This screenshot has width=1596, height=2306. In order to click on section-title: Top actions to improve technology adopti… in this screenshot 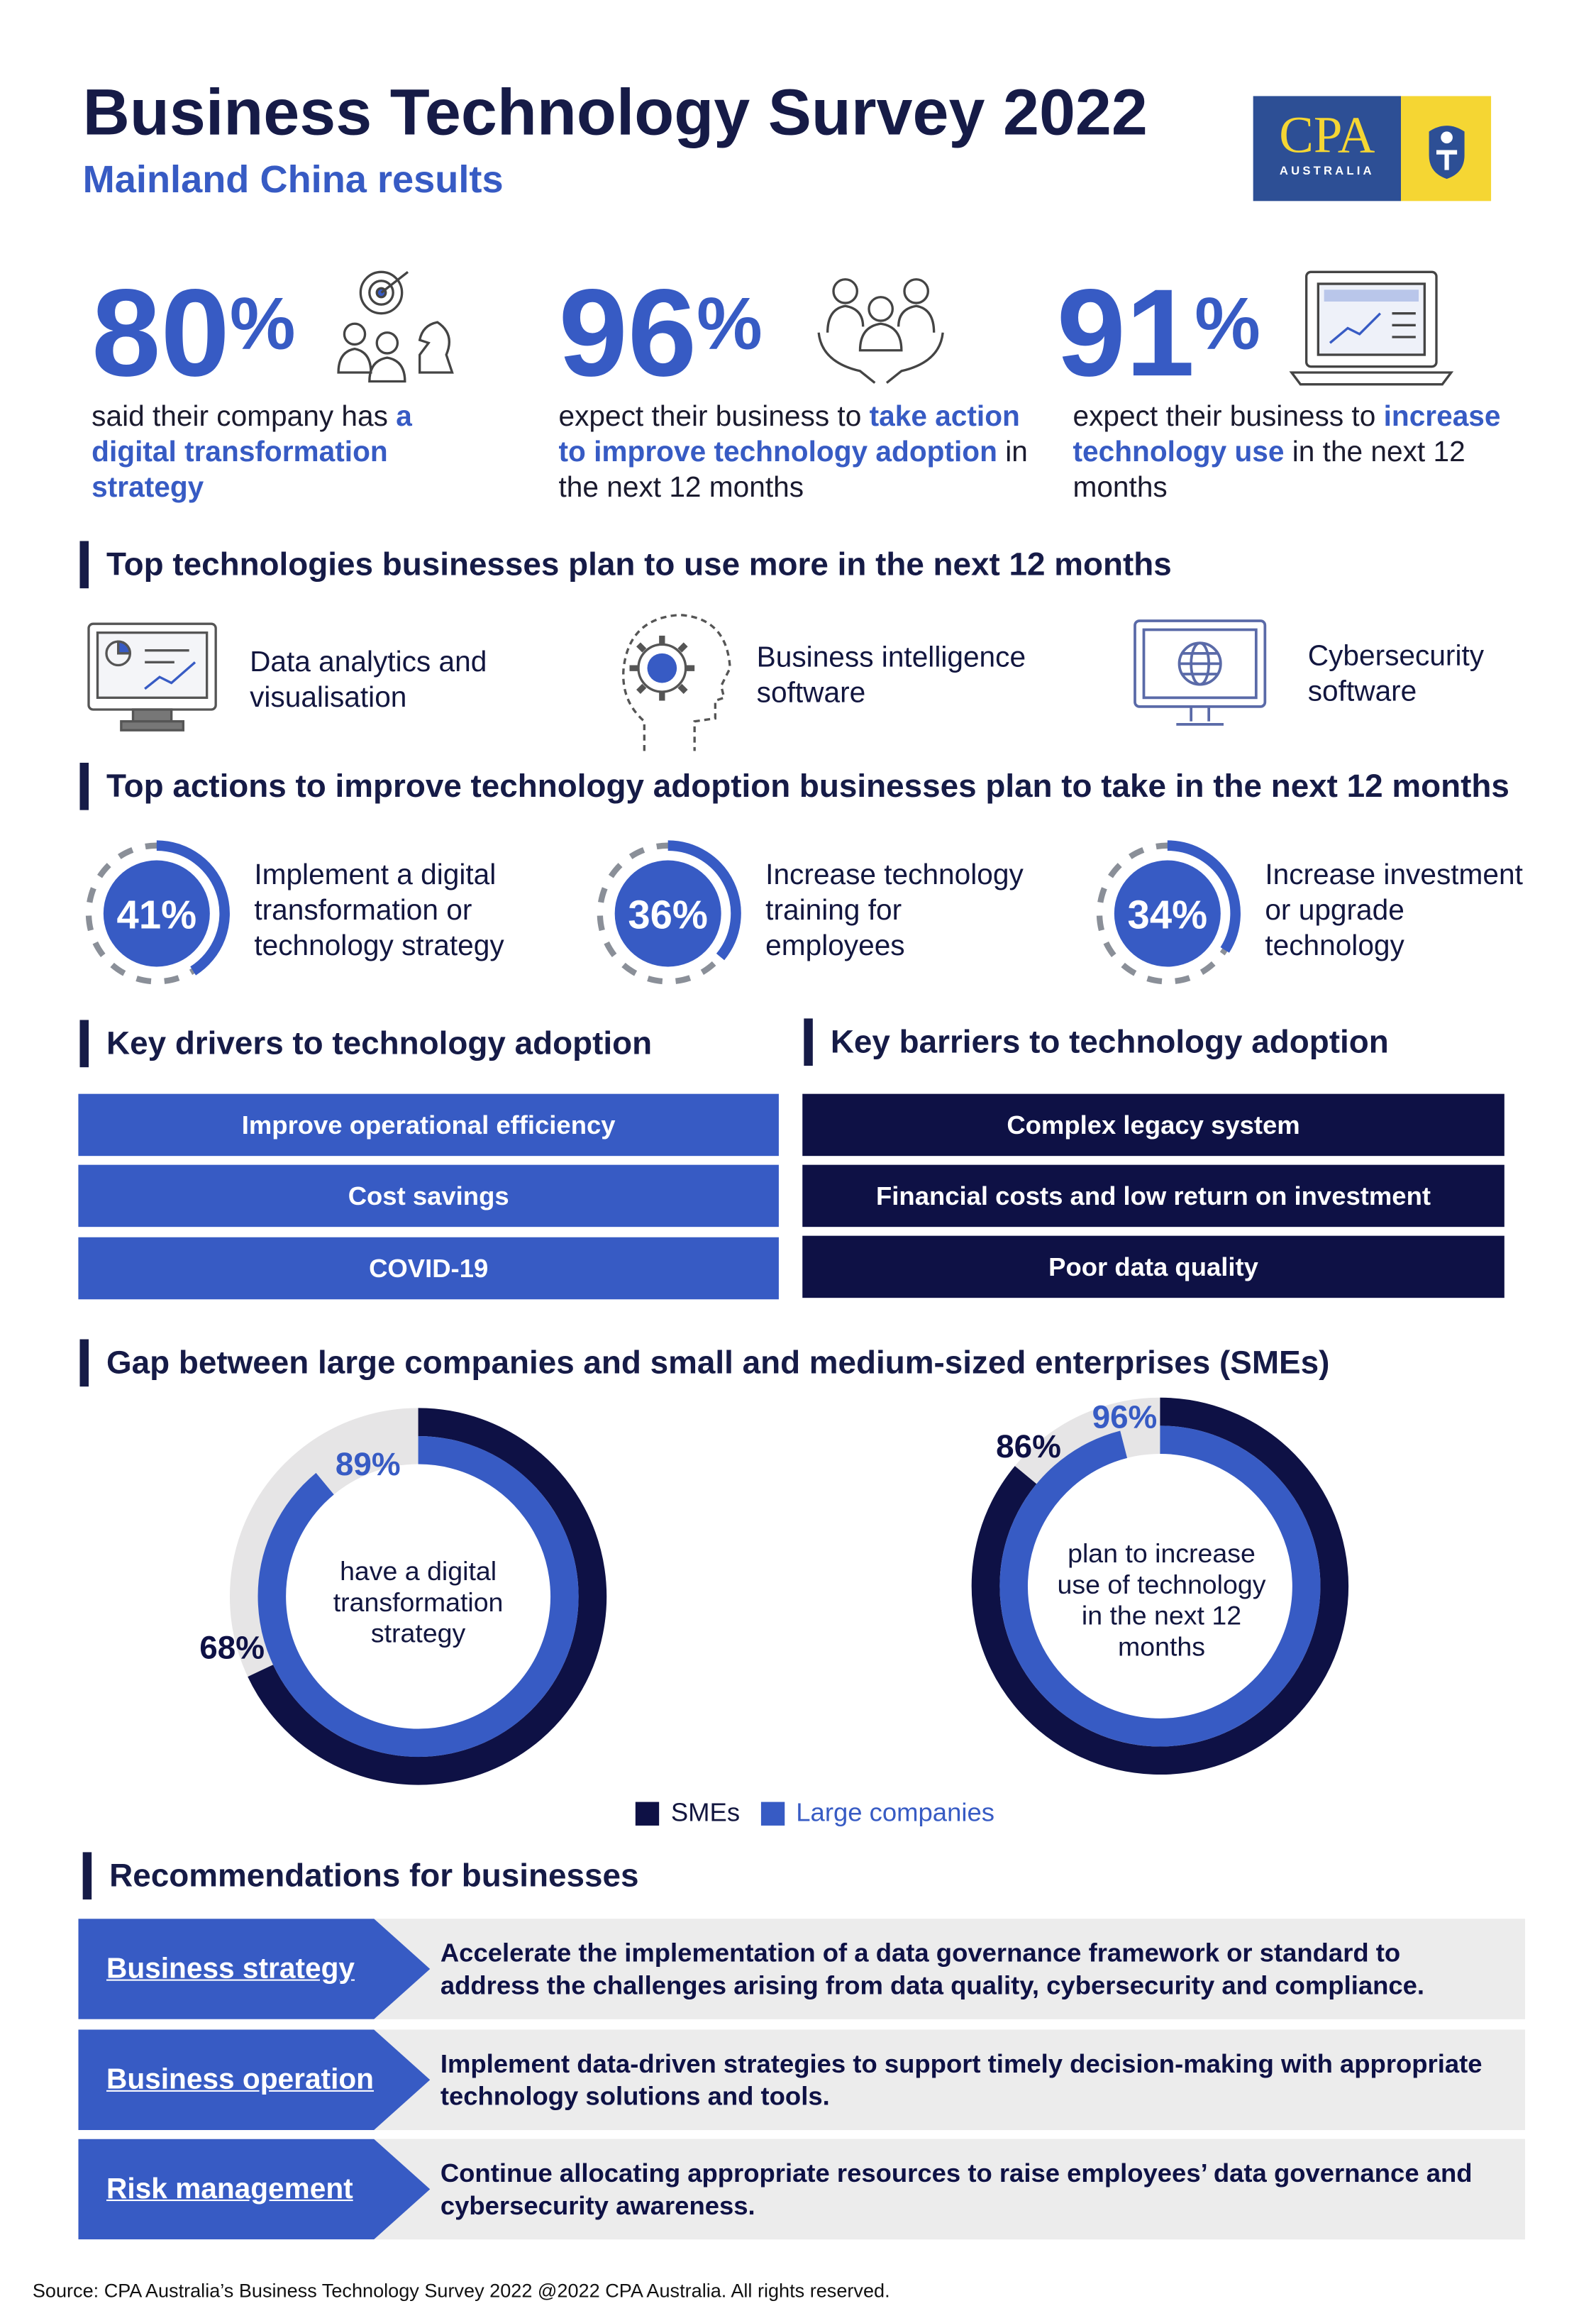, I will do `click(807, 786)`.